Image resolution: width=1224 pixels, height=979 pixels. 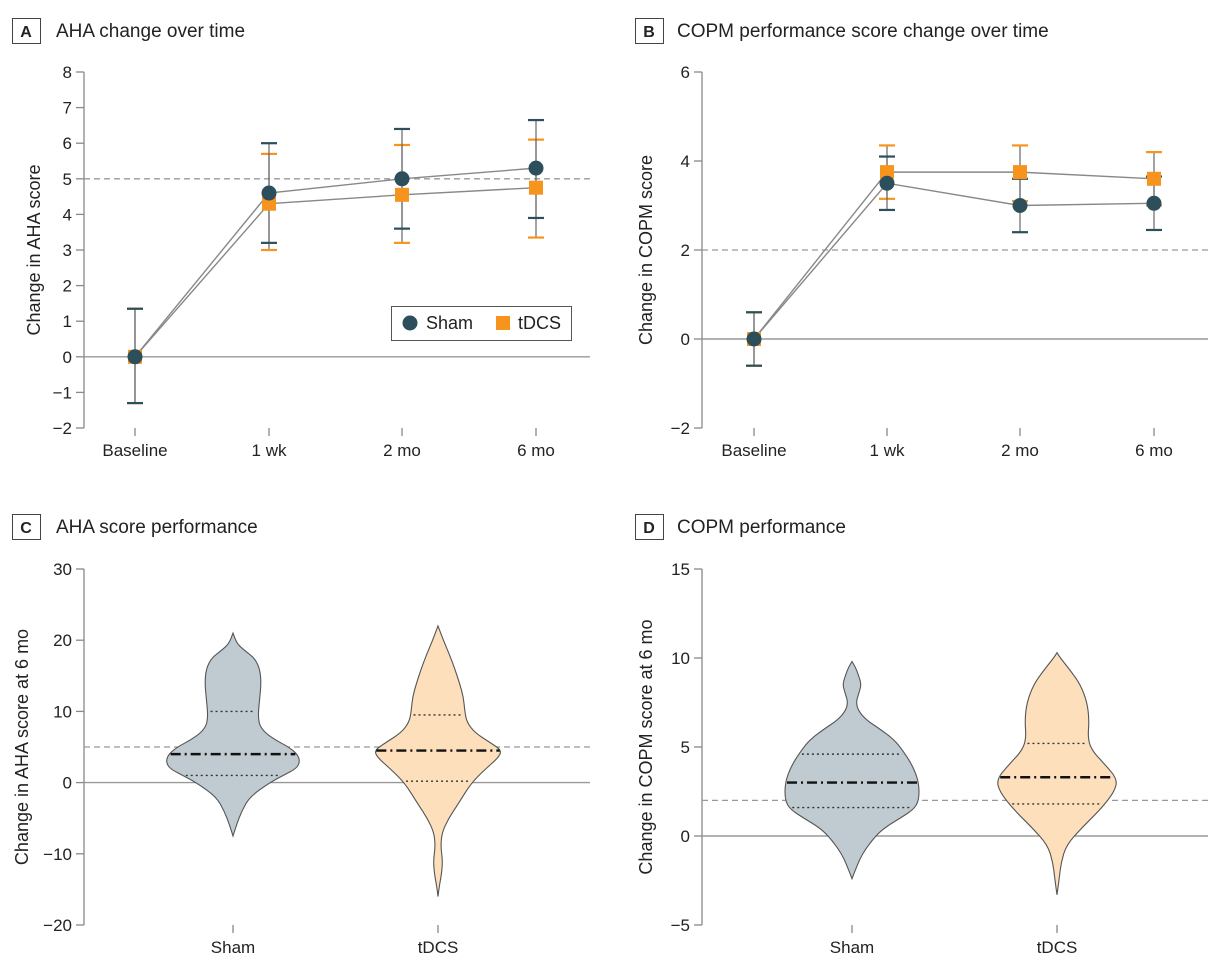 I want to click on panel-letter: D, so click(x=649, y=528).